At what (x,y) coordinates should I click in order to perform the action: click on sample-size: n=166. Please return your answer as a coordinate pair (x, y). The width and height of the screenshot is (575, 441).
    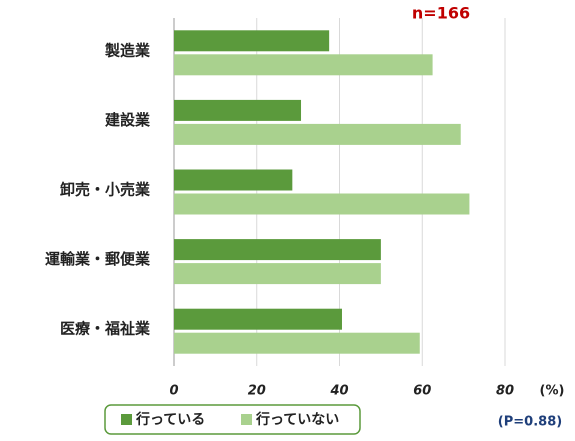
    Looking at the image, I should click on (441, 13).